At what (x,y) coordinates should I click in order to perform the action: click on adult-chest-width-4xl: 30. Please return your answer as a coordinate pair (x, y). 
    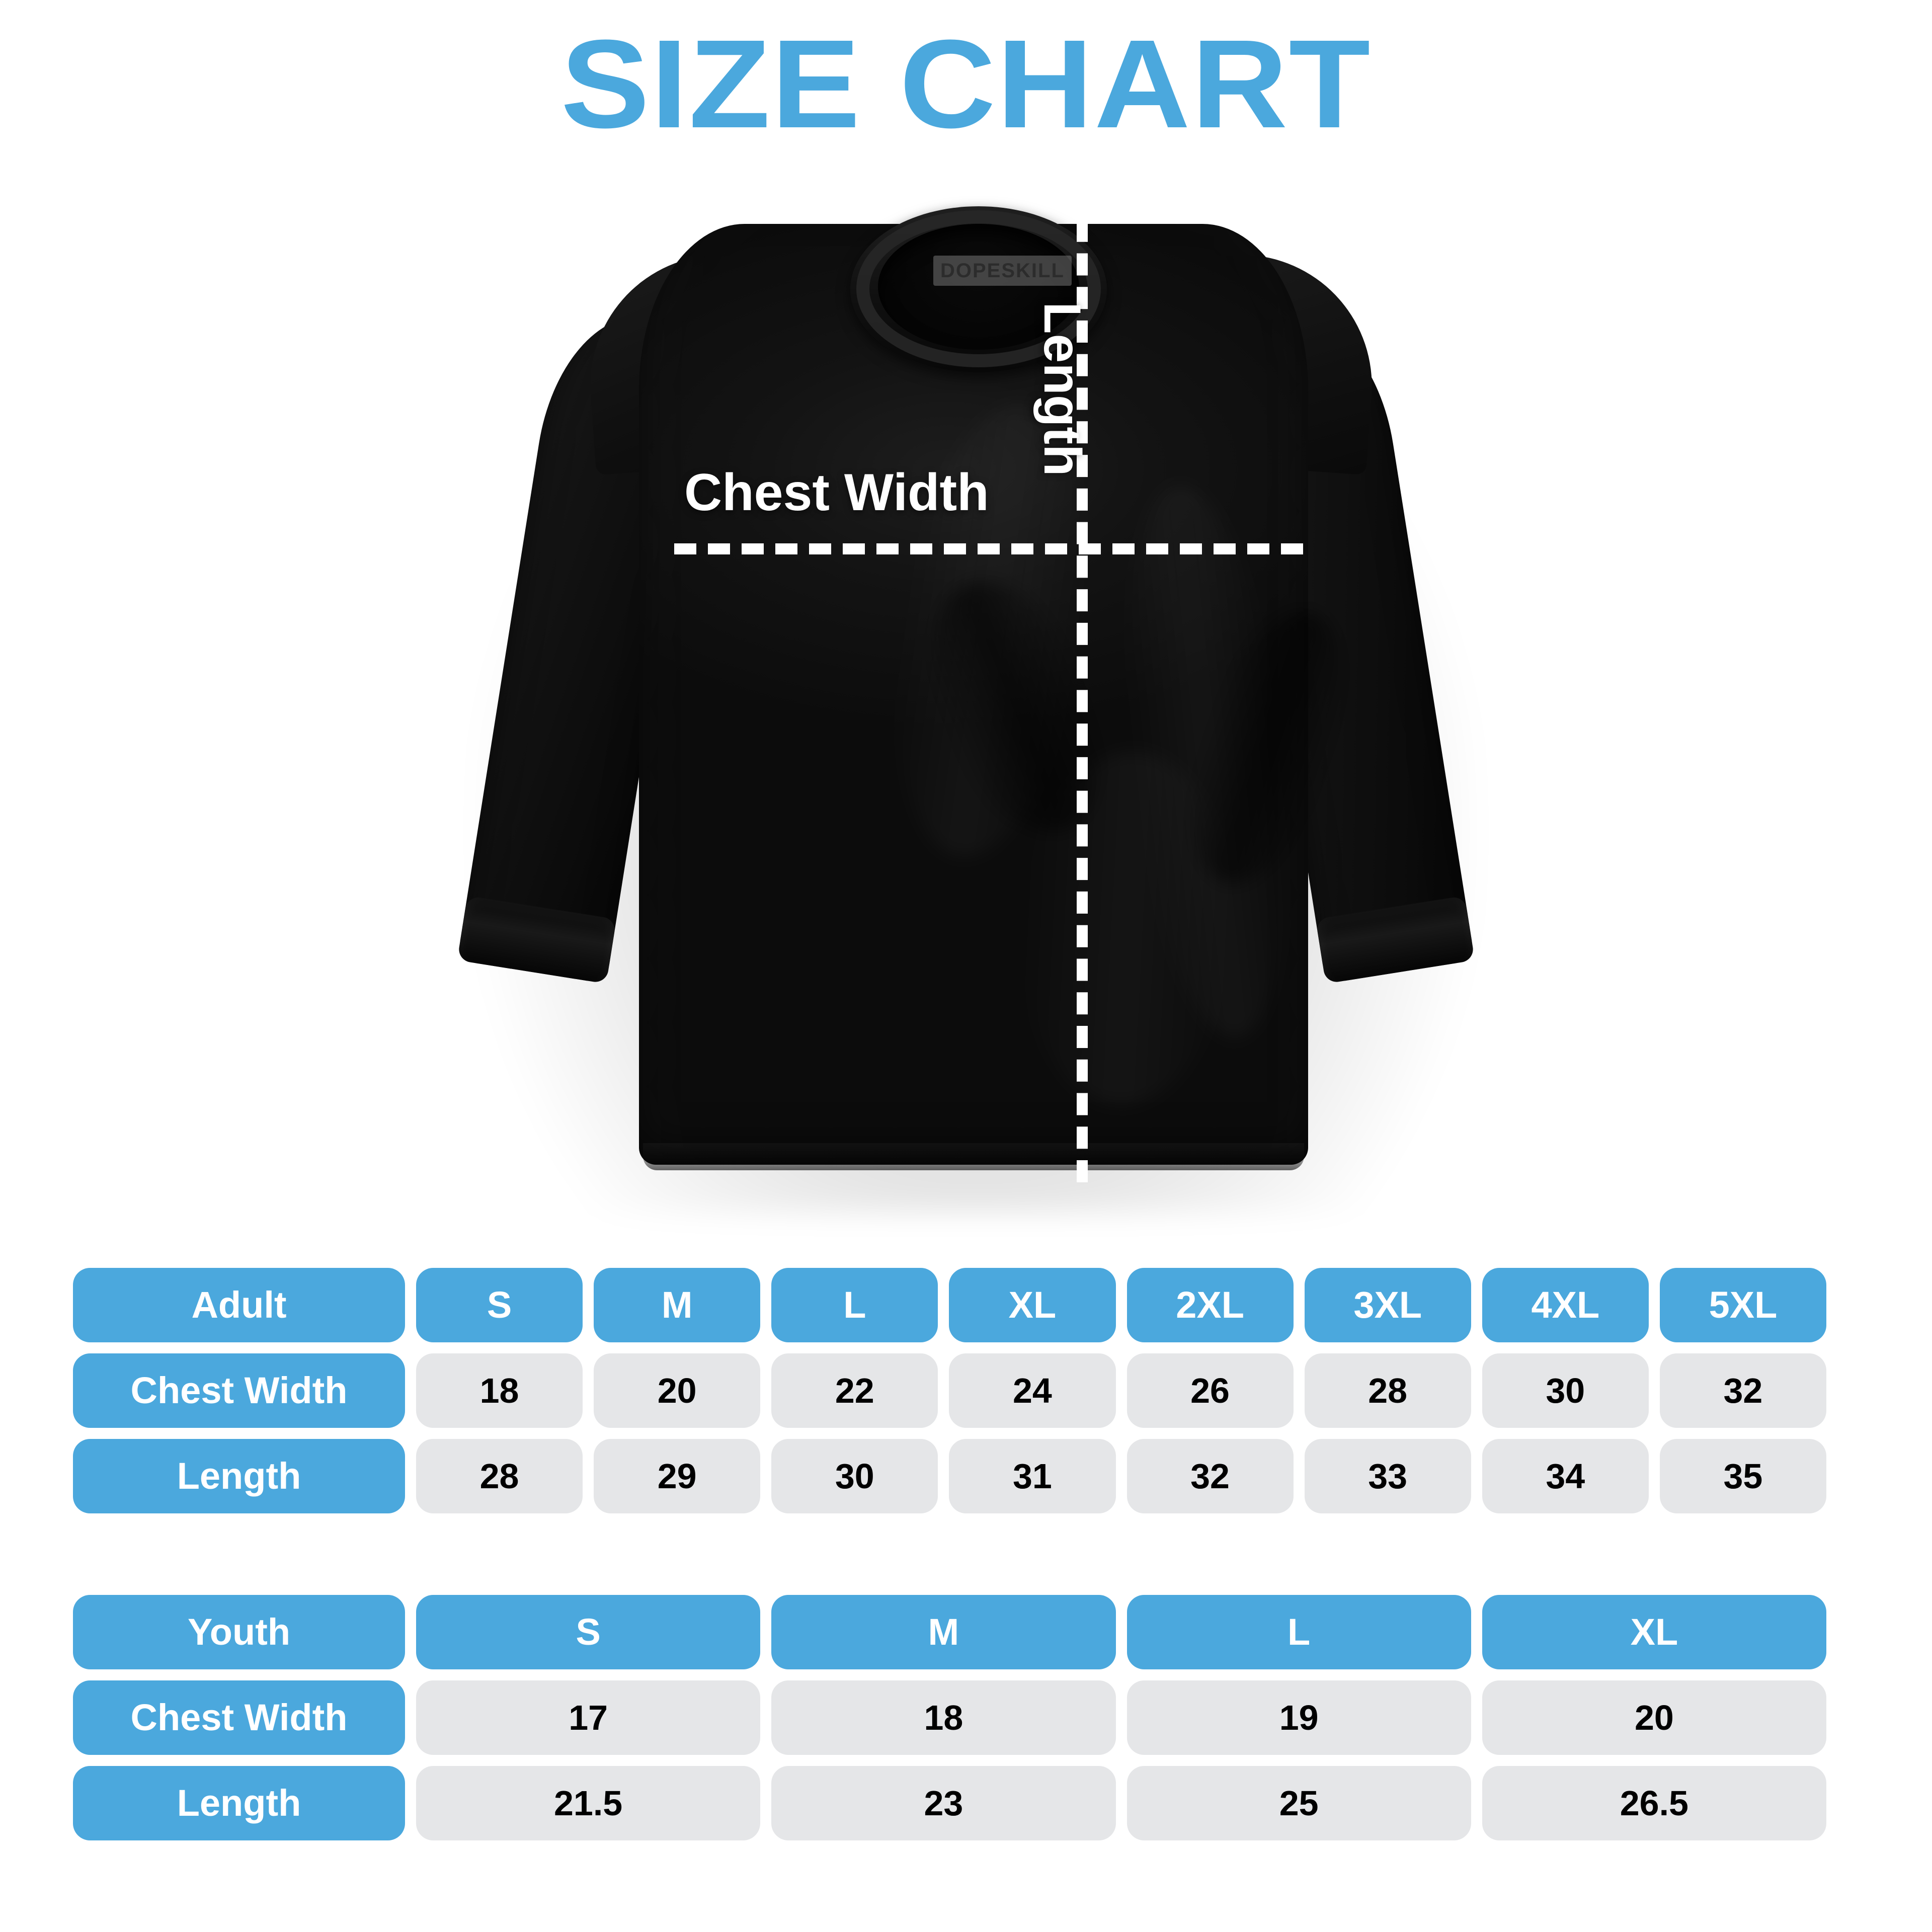
    Looking at the image, I should click on (1565, 1391).